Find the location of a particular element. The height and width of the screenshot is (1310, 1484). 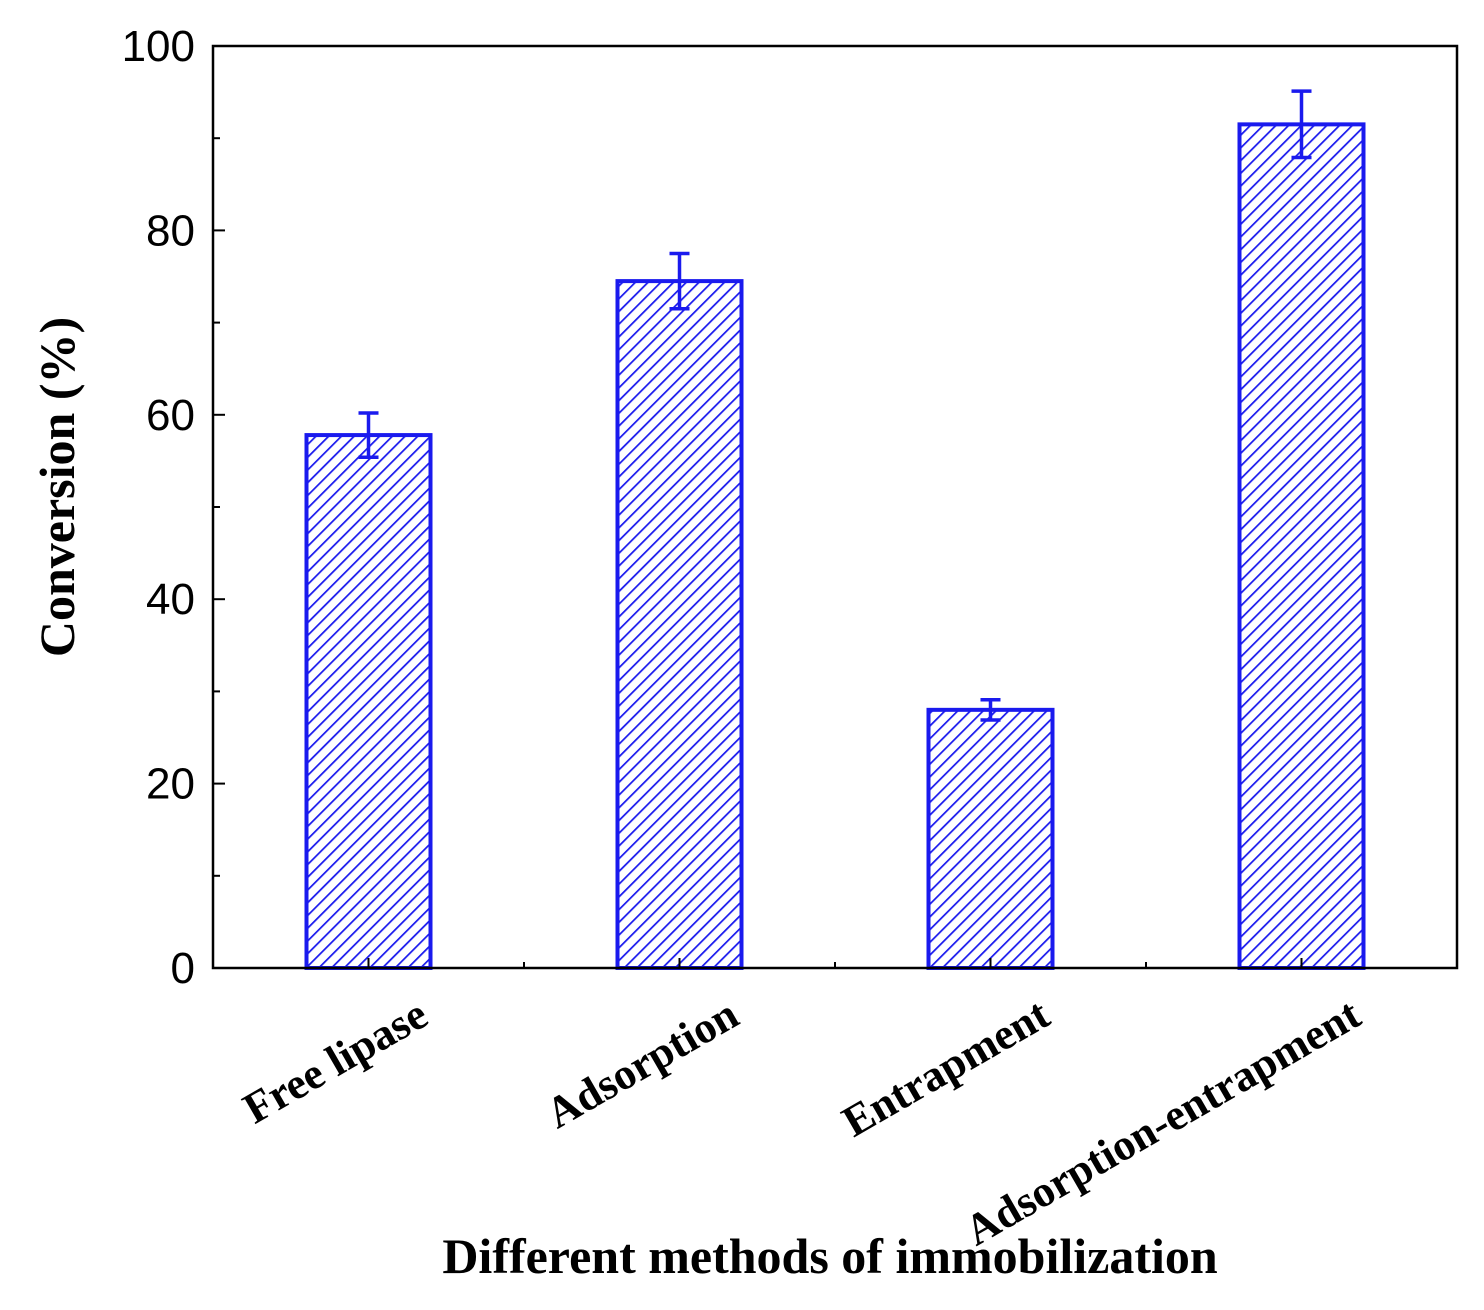

bar-entrapment is located at coordinates (990, 839).